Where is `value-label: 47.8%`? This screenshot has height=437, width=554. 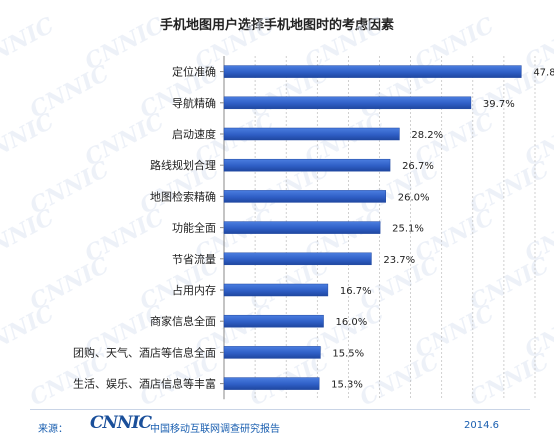
value-label: 47.8% is located at coordinates (543, 73).